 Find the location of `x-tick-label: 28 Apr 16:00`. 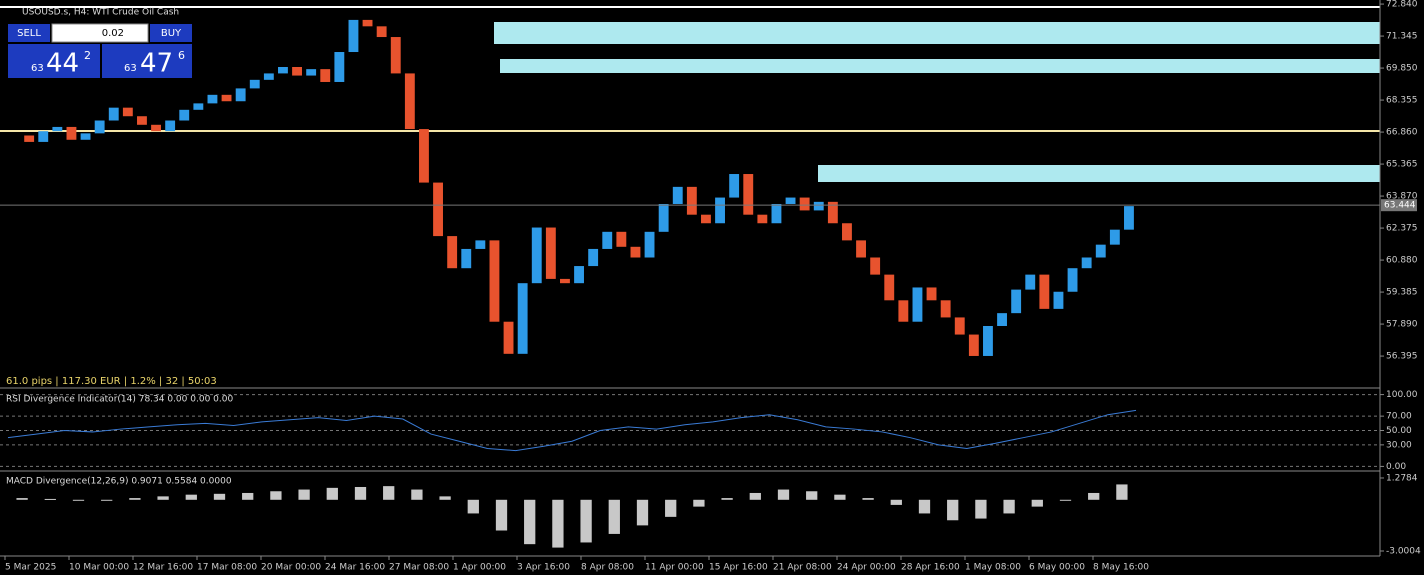

x-tick-label: 28 Apr 16:00 is located at coordinates (930, 568).